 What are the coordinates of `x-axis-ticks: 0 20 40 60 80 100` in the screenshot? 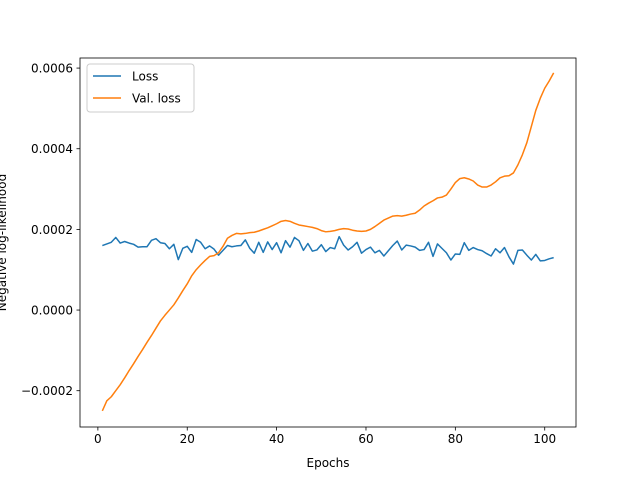 It's located at (325, 436).